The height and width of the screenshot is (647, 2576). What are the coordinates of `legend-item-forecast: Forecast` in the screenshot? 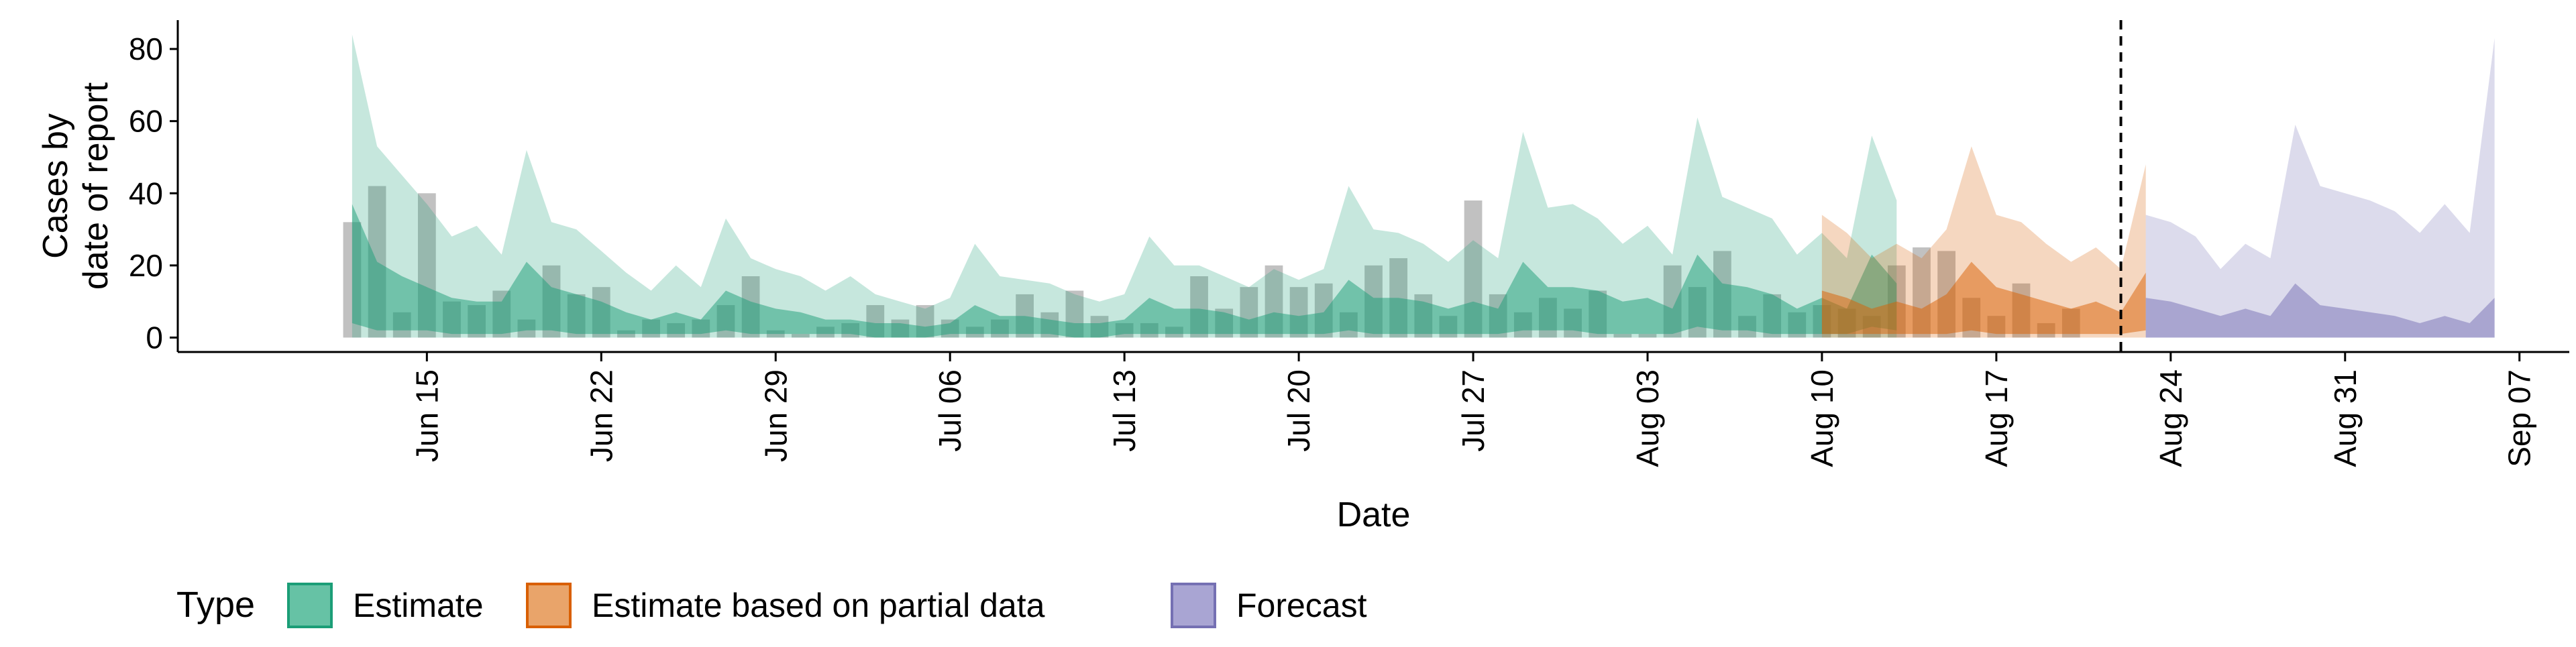 It's located at (1269, 605).